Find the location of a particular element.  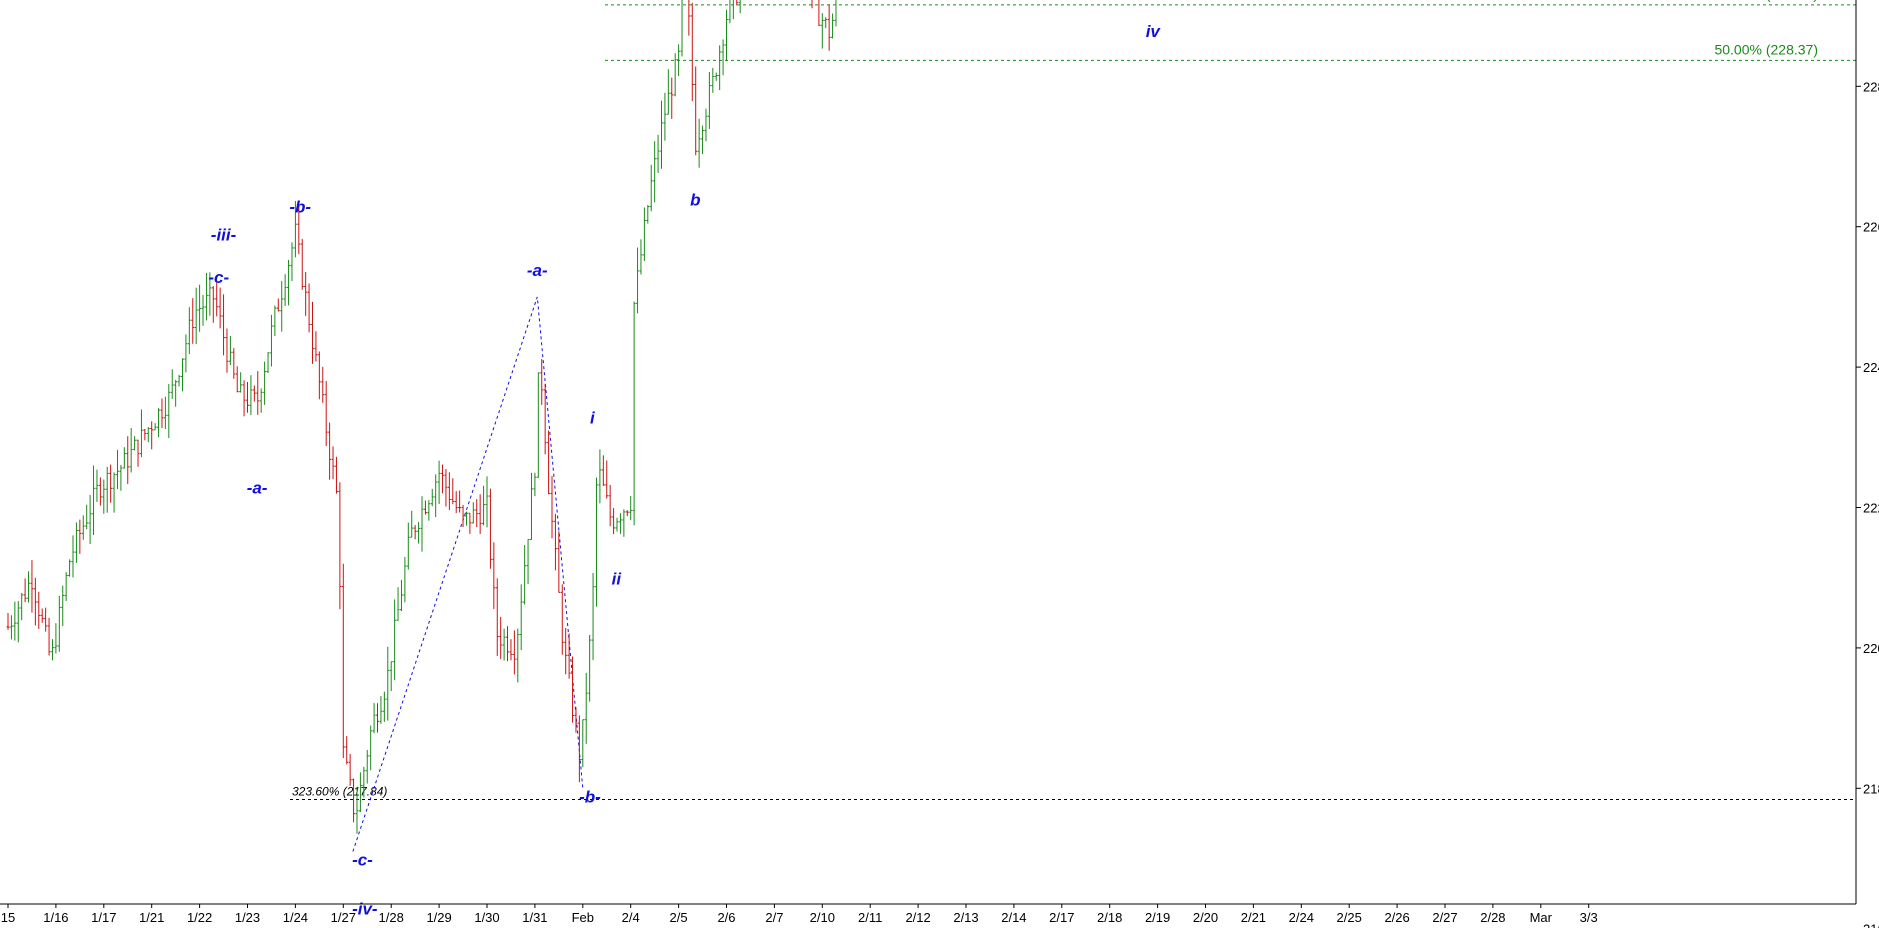

x-tick-label: 2/11 is located at coordinates (870, 917).